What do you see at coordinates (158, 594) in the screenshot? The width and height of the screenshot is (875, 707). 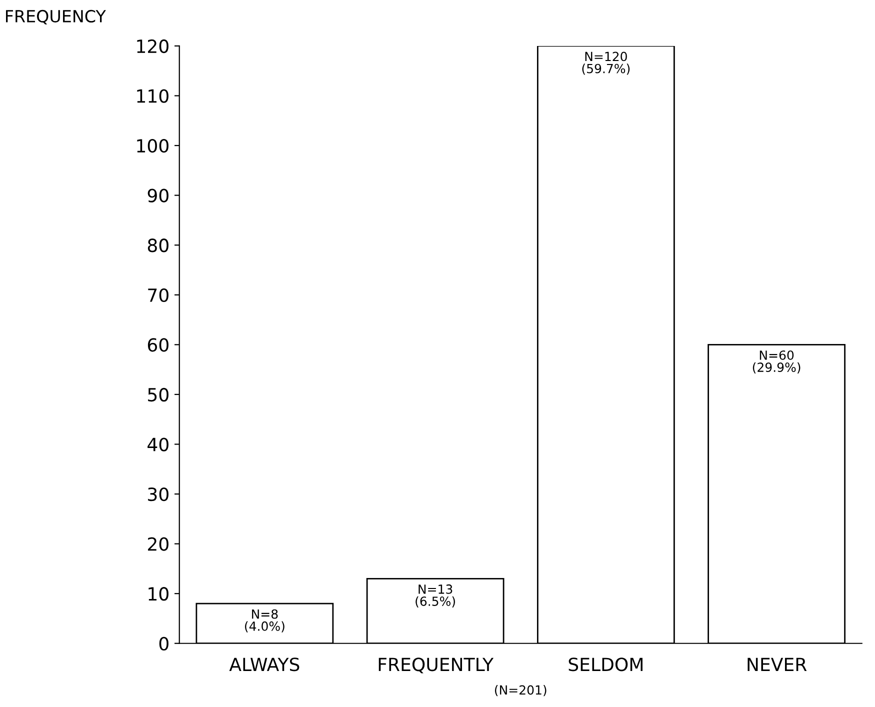 I see `y-tick-label: 10` at bounding box center [158, 594].